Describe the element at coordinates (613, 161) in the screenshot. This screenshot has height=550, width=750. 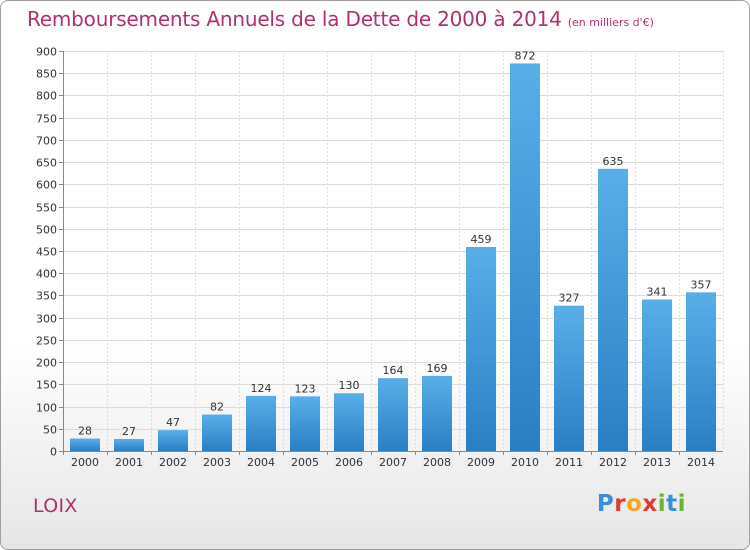
I see `data-label-2012: 635` at that location.